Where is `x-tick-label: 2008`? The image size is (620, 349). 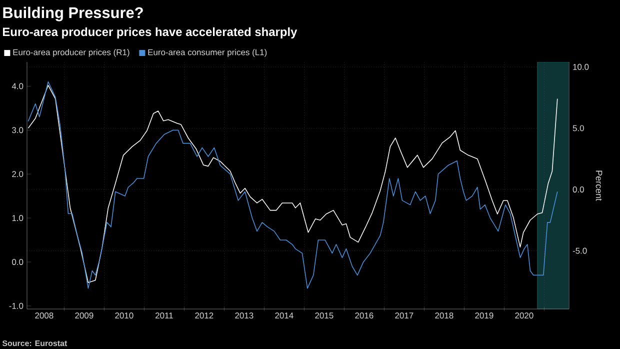
x-tick-label: 2008 is located at coordinates (44, 315).